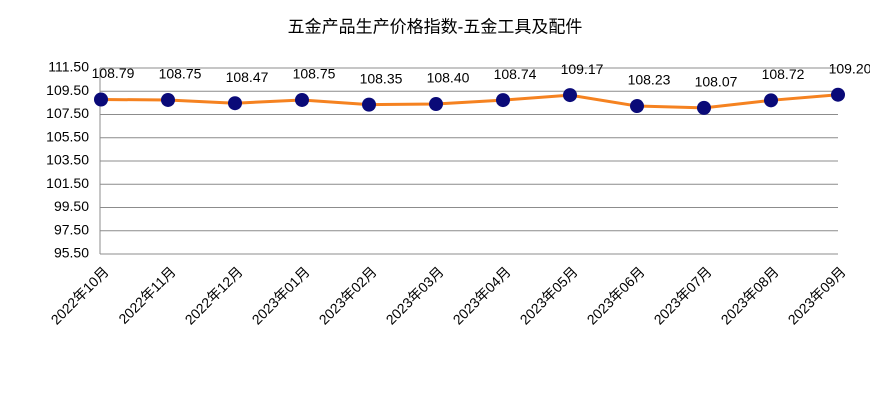  What do you see at coordinates (71, 253) in the screenshot?
I see `y-tick-label: 95.50` at bounding box center [71, 253].